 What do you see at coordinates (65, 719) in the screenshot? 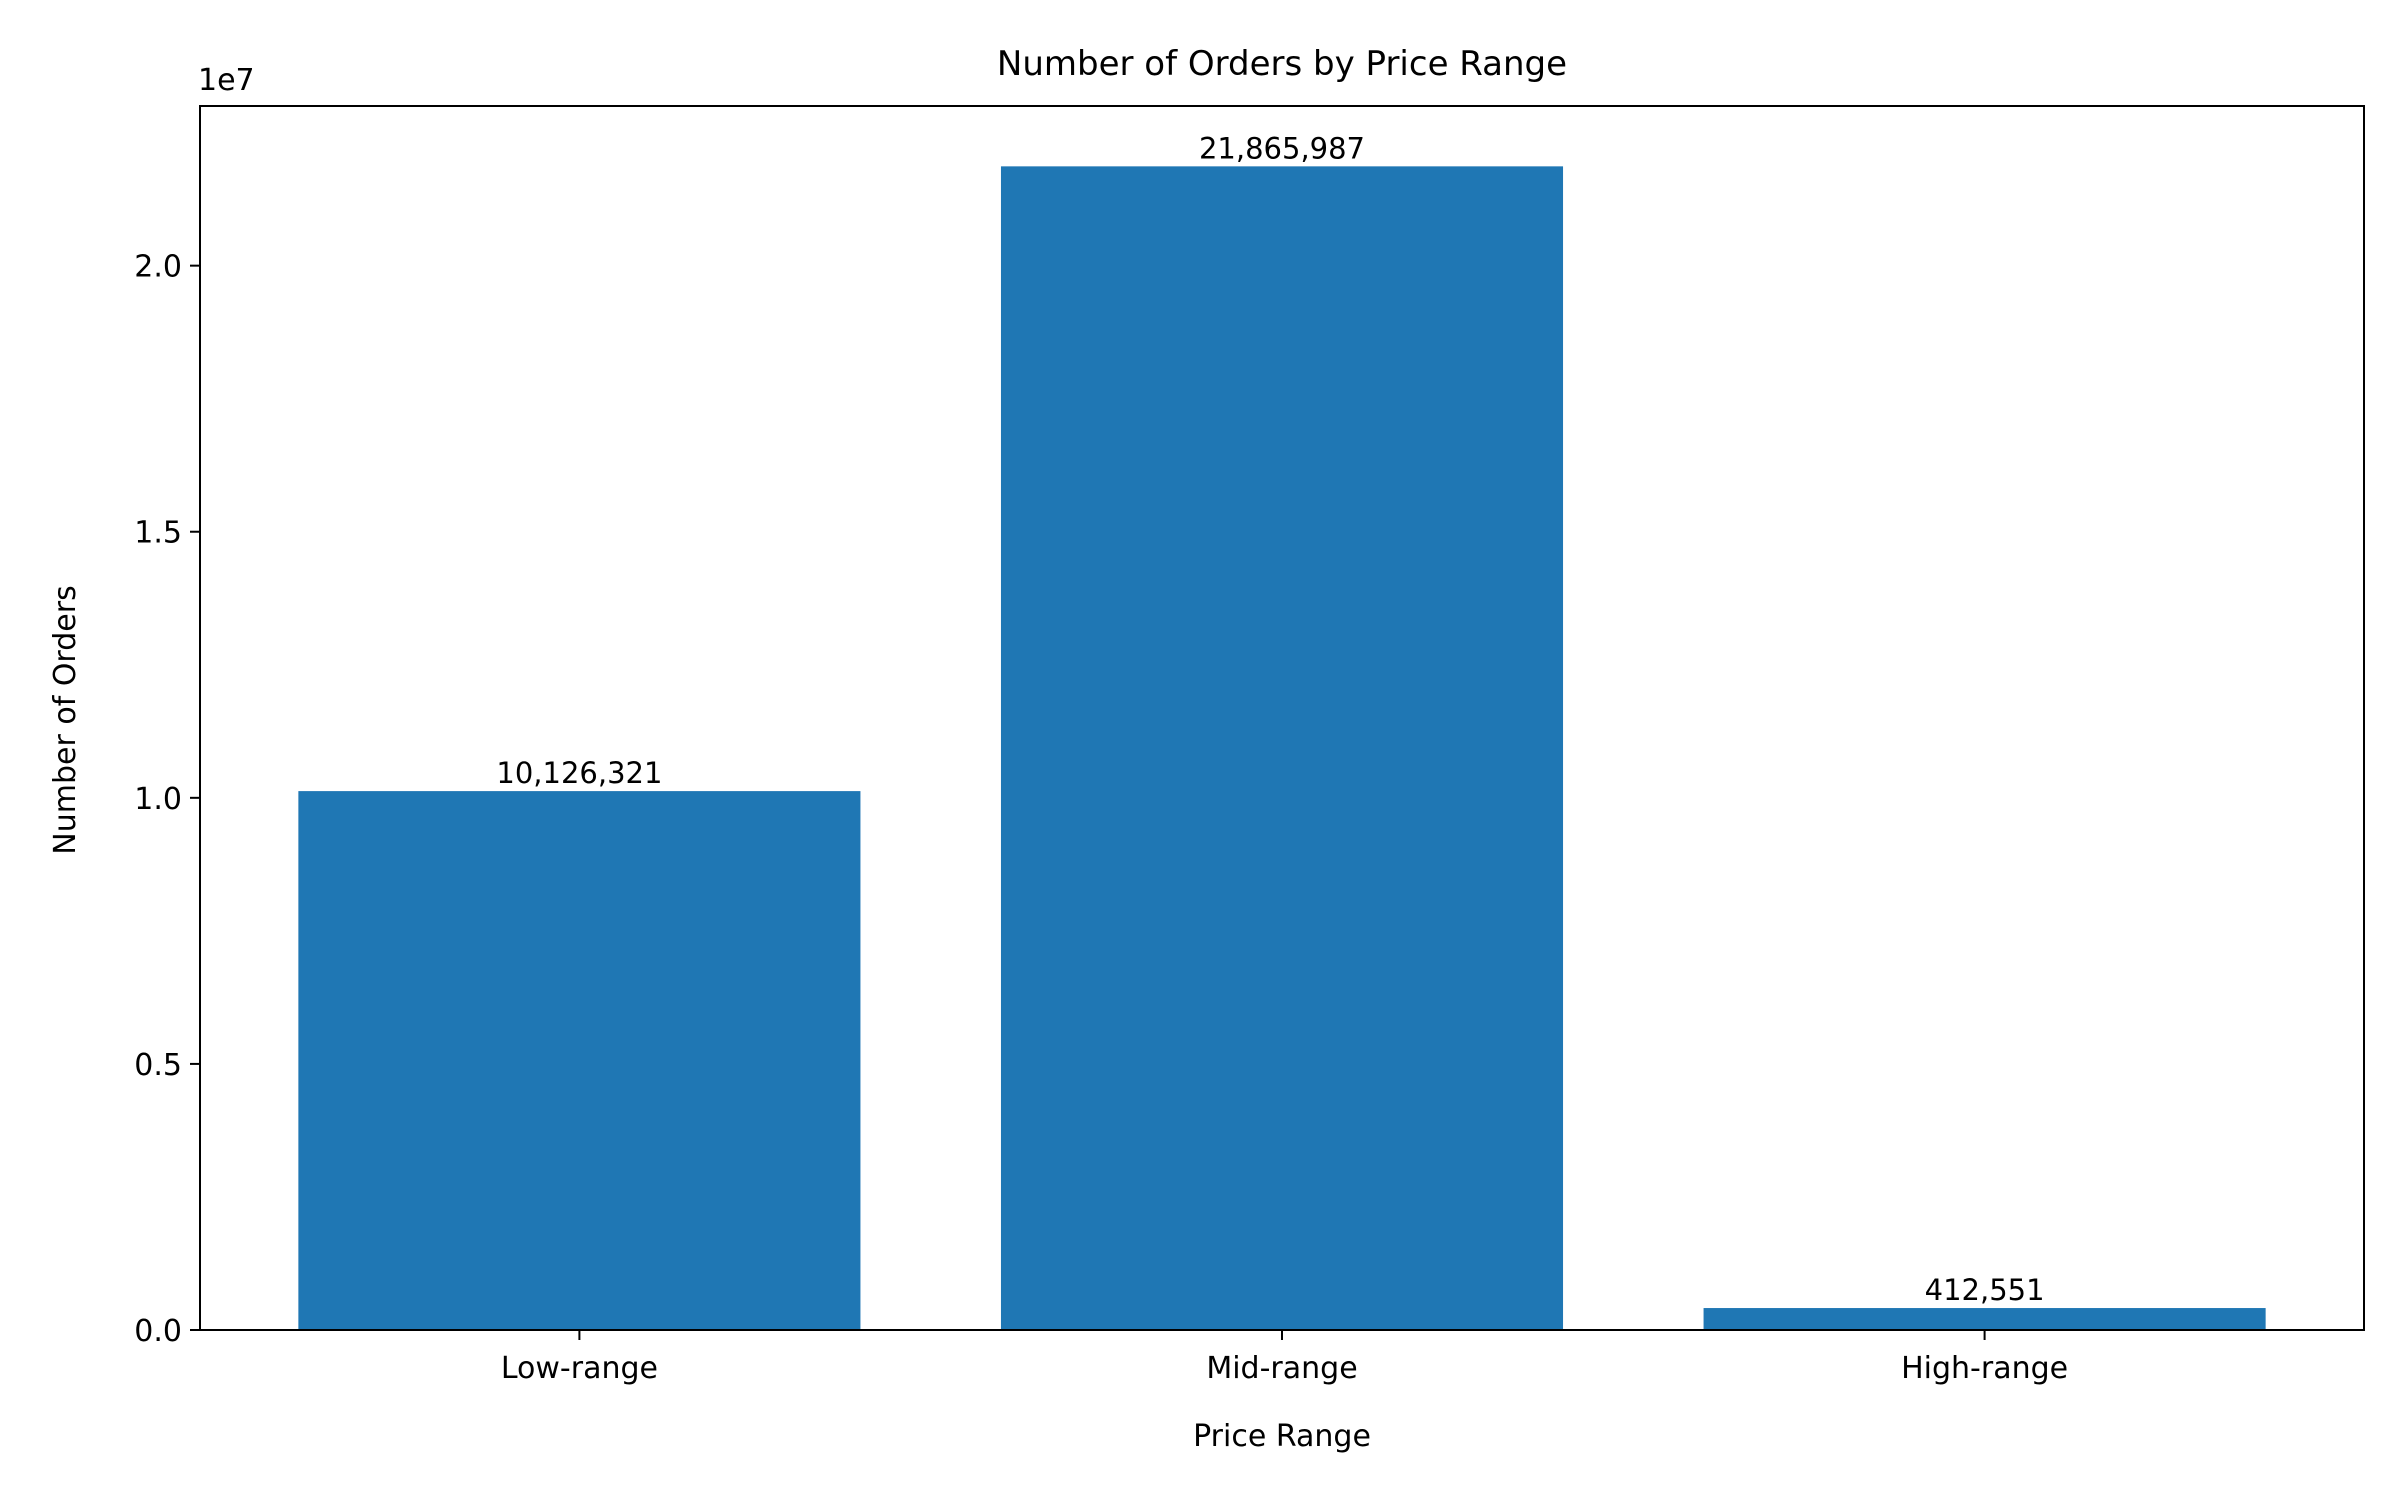
I see `y-axis-label: Number of Orders` at bounding box center [65, 719].